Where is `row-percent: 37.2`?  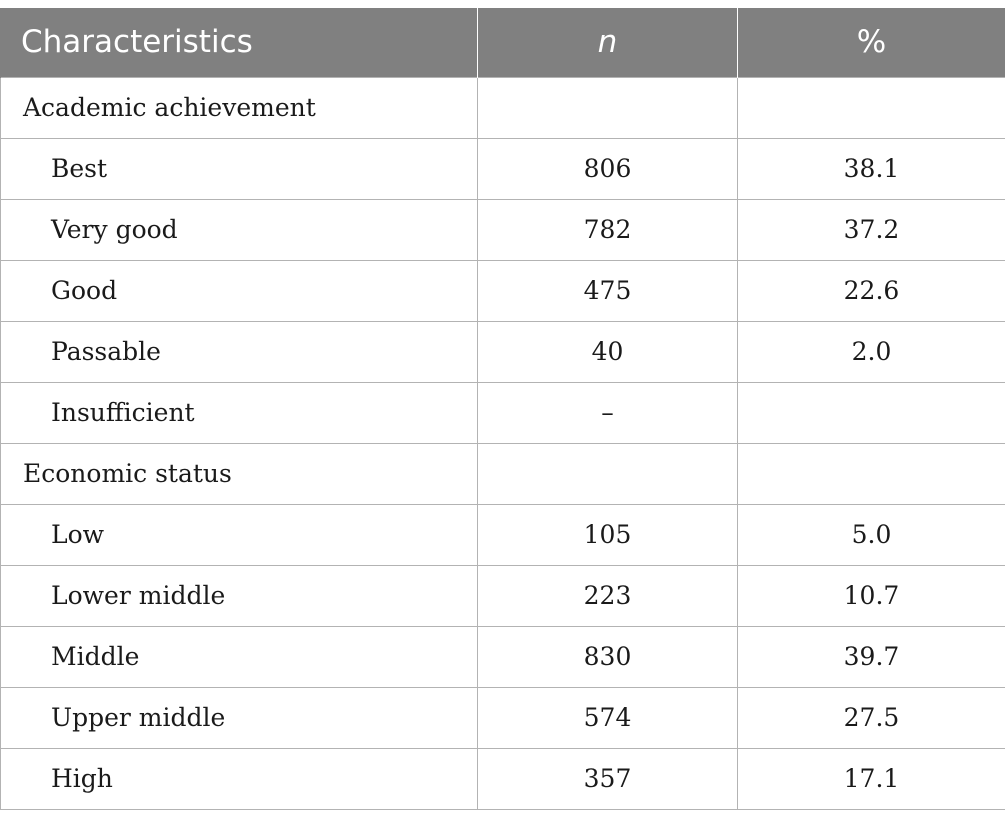
row-percent: 37.2 is located at coordinates (871, 229).